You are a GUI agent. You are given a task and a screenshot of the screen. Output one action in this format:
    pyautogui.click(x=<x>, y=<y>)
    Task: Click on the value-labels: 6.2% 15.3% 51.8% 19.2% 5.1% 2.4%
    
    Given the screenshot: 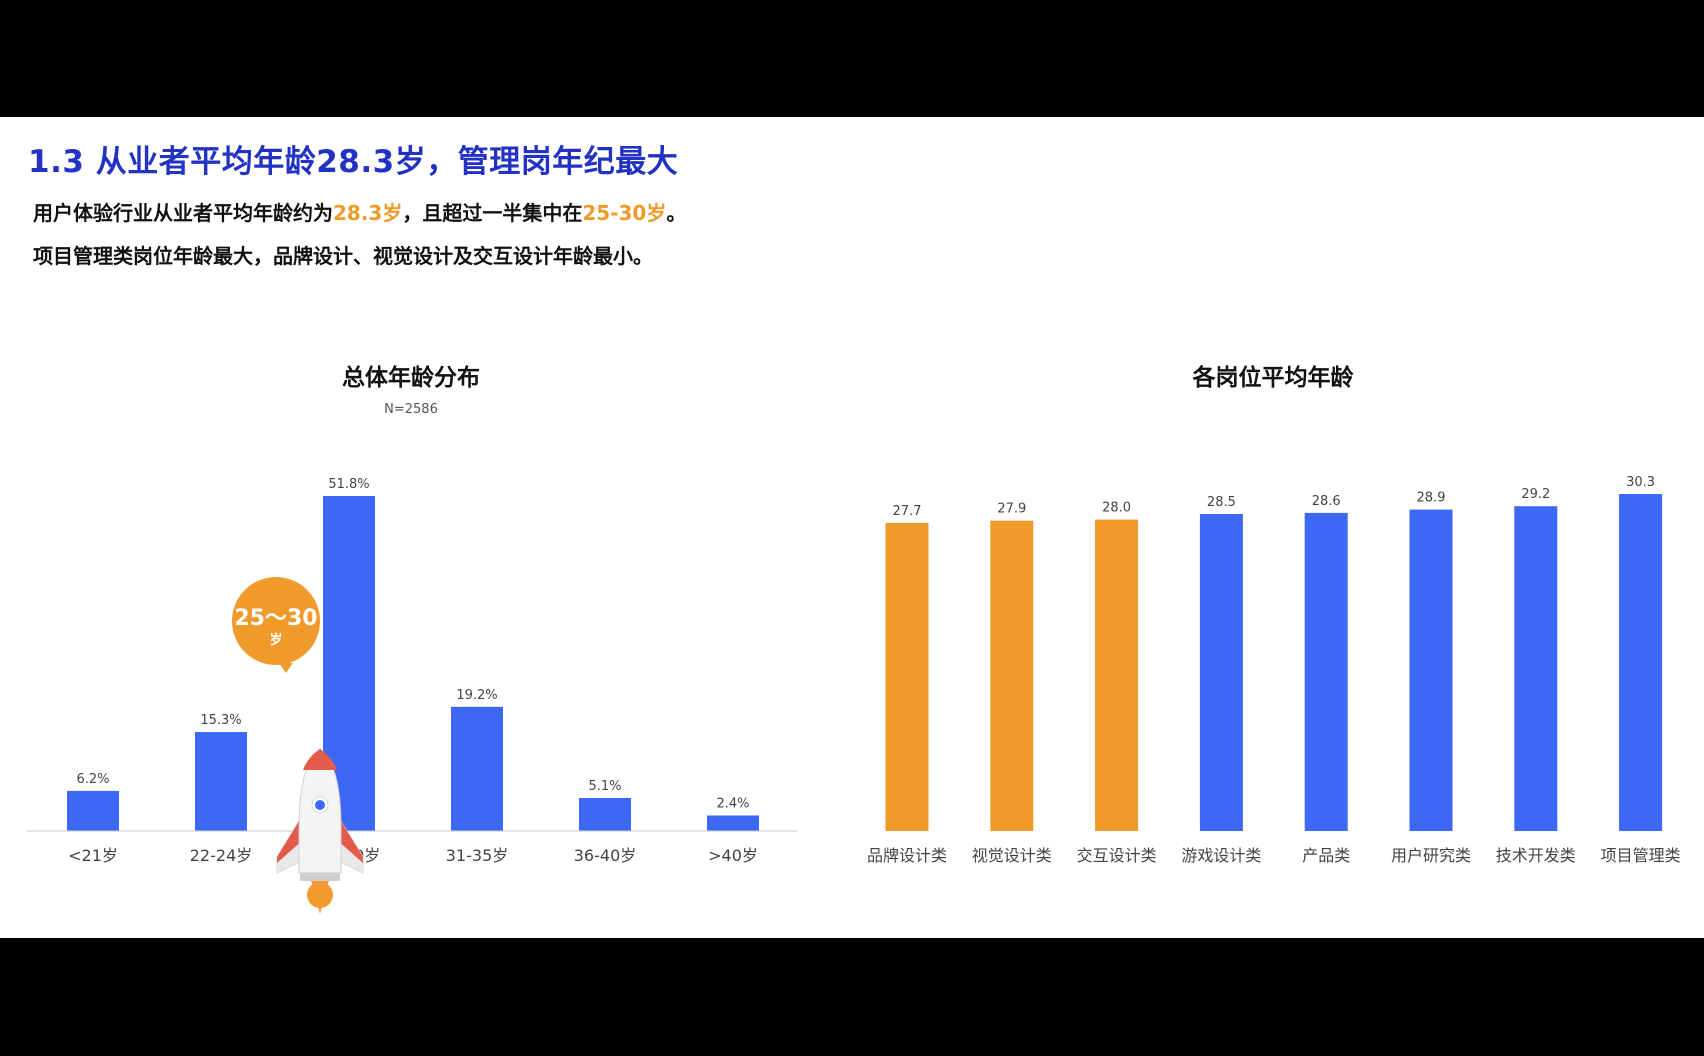 What is the action you would take?
    pyautogui.click(x=412, y=644)
    